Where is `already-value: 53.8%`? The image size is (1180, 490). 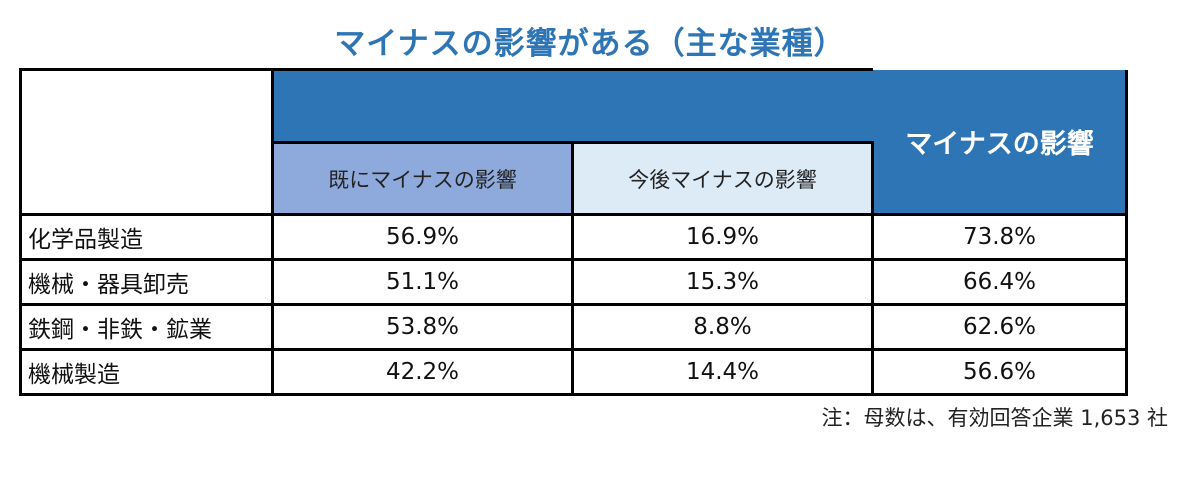 already-value: 53.8% is located at coordinates (422, 327).